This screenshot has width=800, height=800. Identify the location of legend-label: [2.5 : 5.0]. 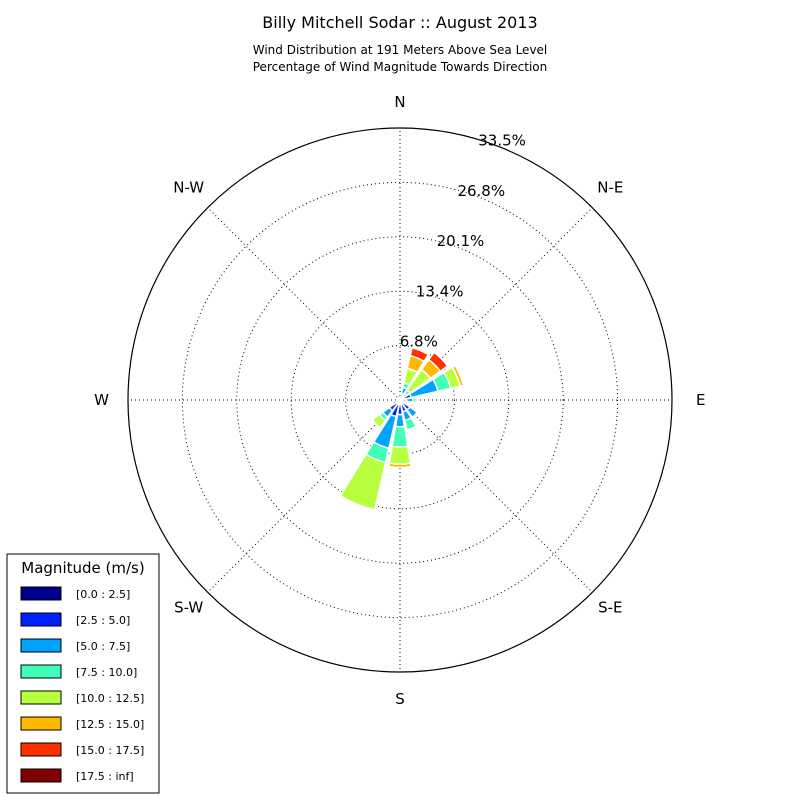
(103, 620).